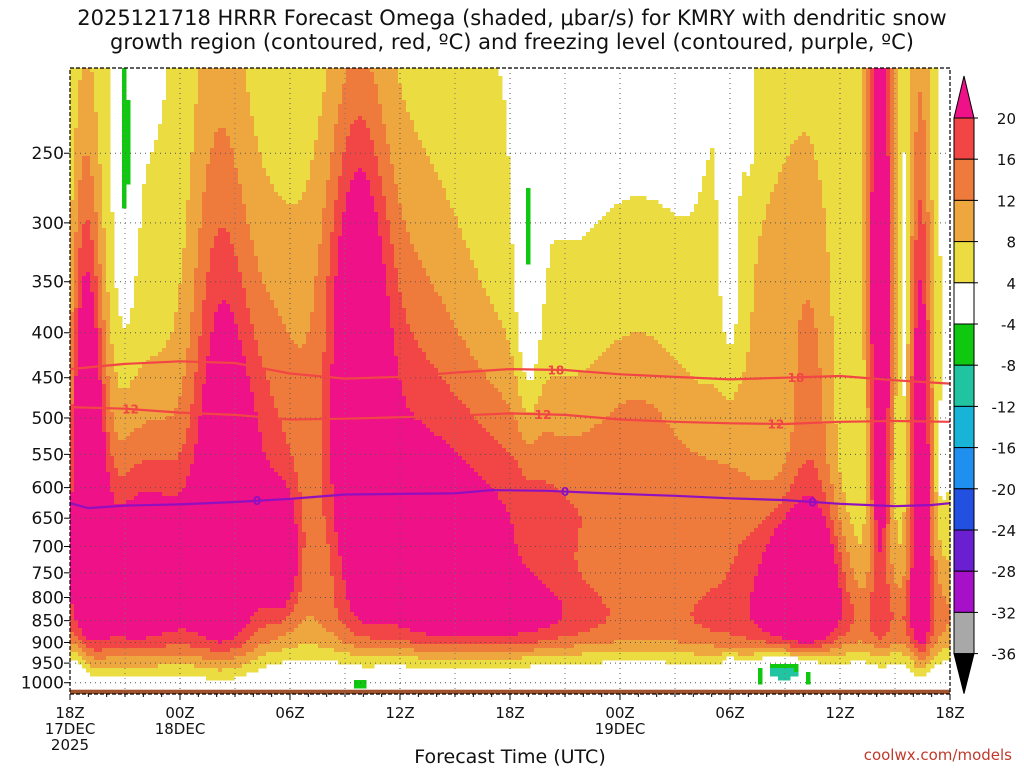  I want to click on y-tick-label: 550, so click(48, 455).